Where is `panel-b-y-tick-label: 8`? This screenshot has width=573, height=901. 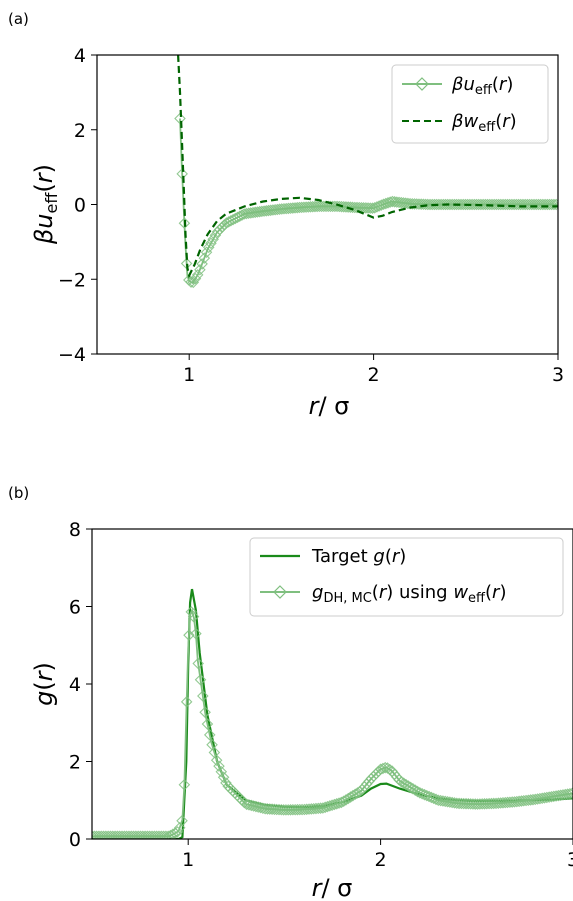 panel-b-y-tick-label: 8 is located at coordinates (75, 530).